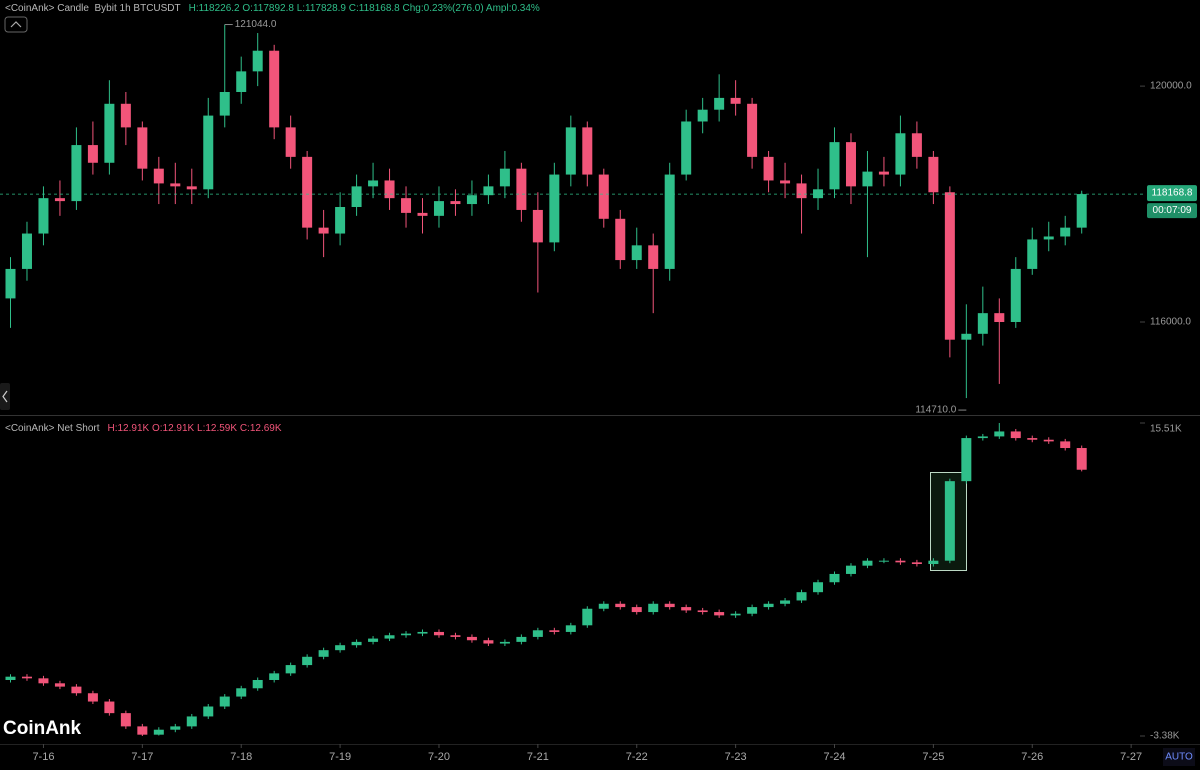 Image resolution: width=1200 pixels, height=770 pixels. I want to click on y-tick-label: 120000.0, so click(1171, 86).